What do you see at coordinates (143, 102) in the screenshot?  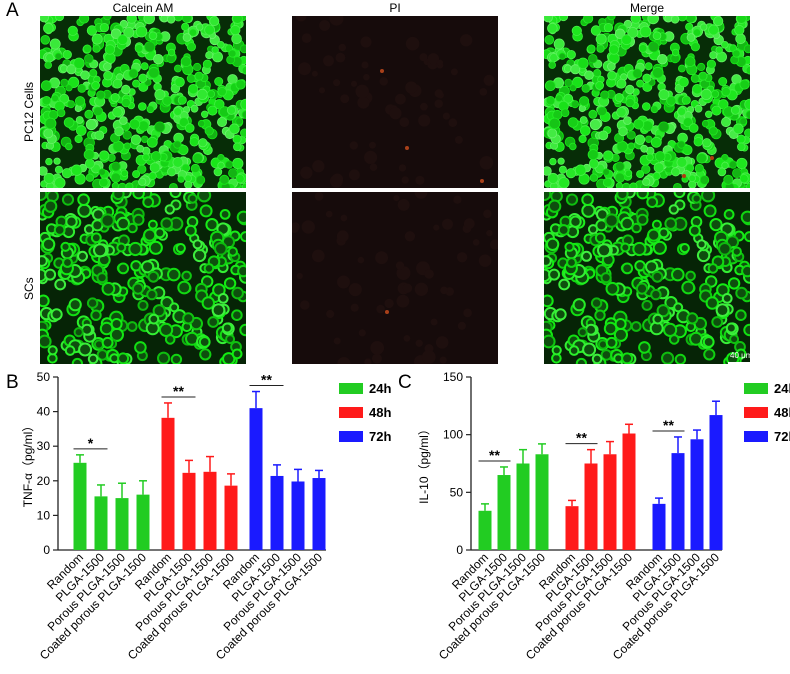 I see `micrograph-pc12-calcein` at bounding box center [143, 102].